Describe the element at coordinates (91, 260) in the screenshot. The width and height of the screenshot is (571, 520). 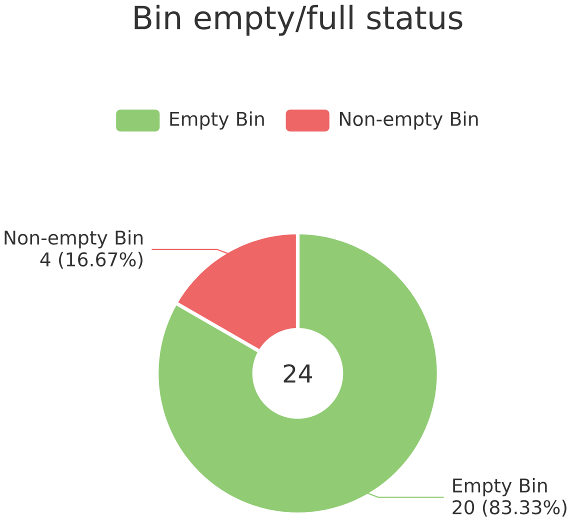
I see `data-label: 4 (16.67%)` at that location.